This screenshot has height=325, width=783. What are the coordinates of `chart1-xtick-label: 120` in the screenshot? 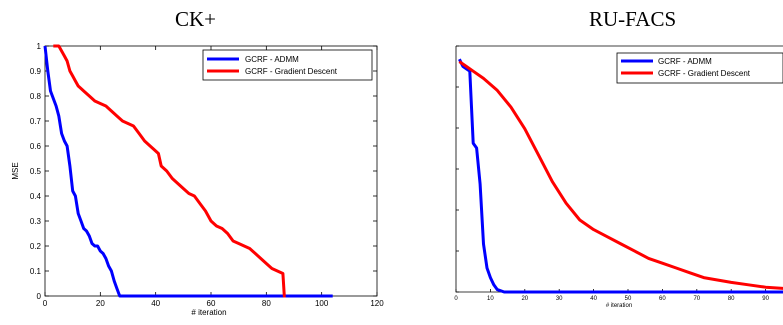 It's located at (377, 303).